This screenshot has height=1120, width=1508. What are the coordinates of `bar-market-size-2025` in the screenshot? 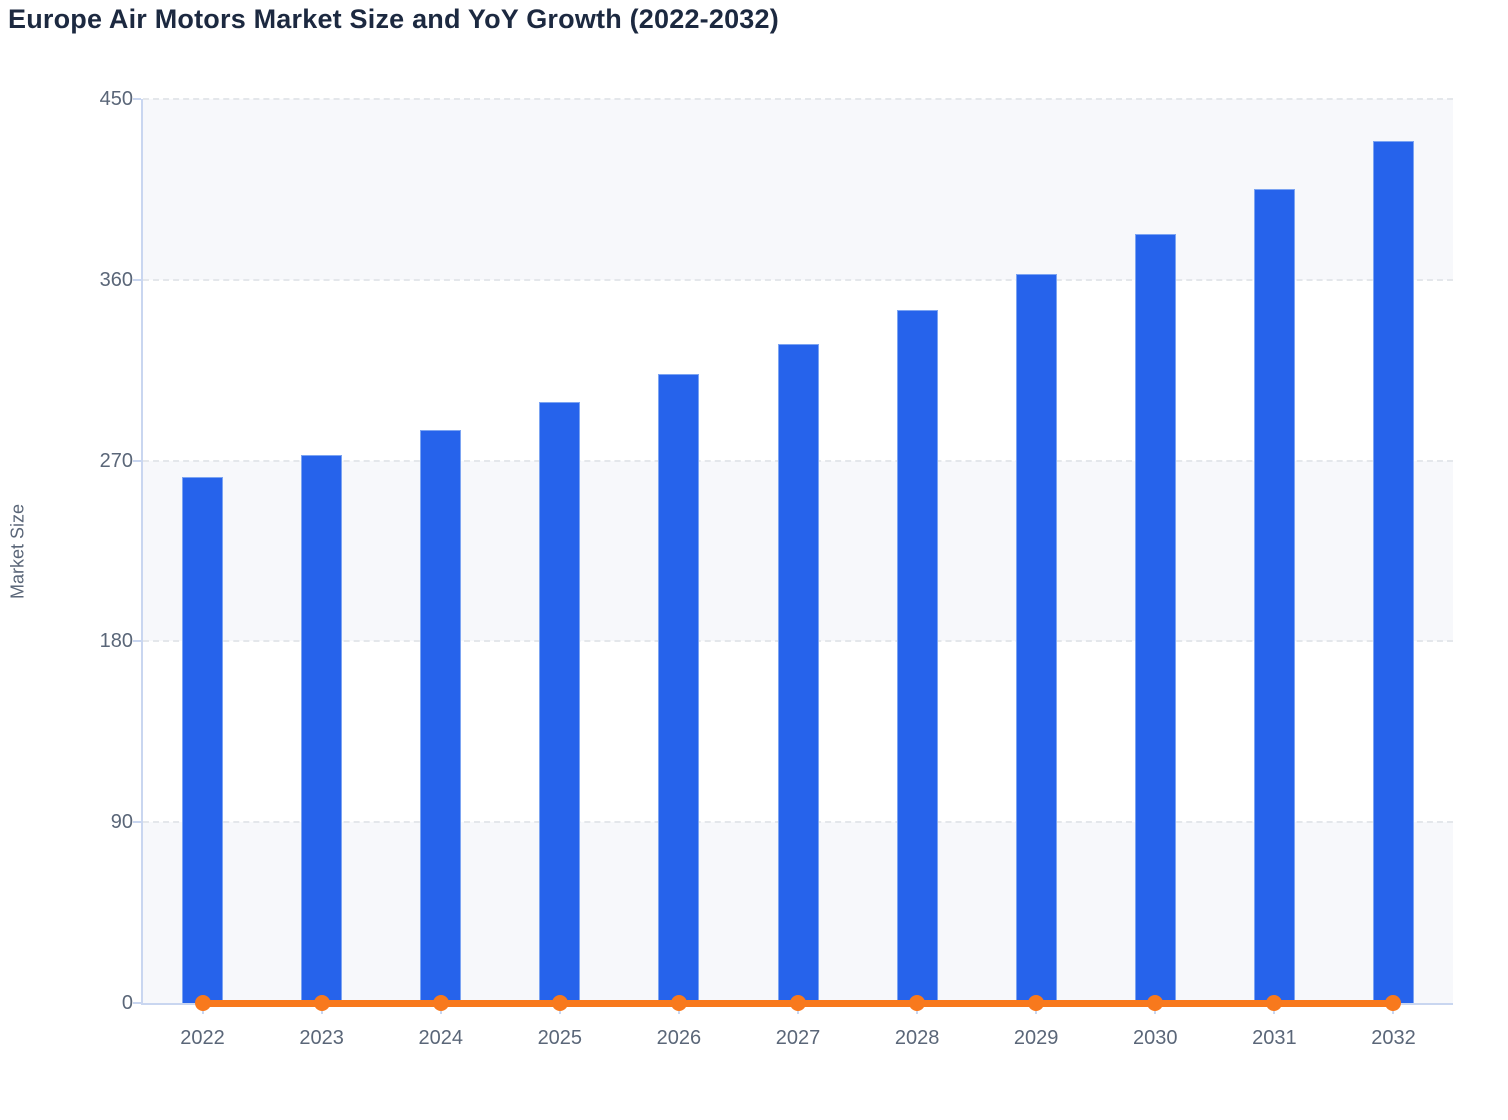 It's located at (560, 702).